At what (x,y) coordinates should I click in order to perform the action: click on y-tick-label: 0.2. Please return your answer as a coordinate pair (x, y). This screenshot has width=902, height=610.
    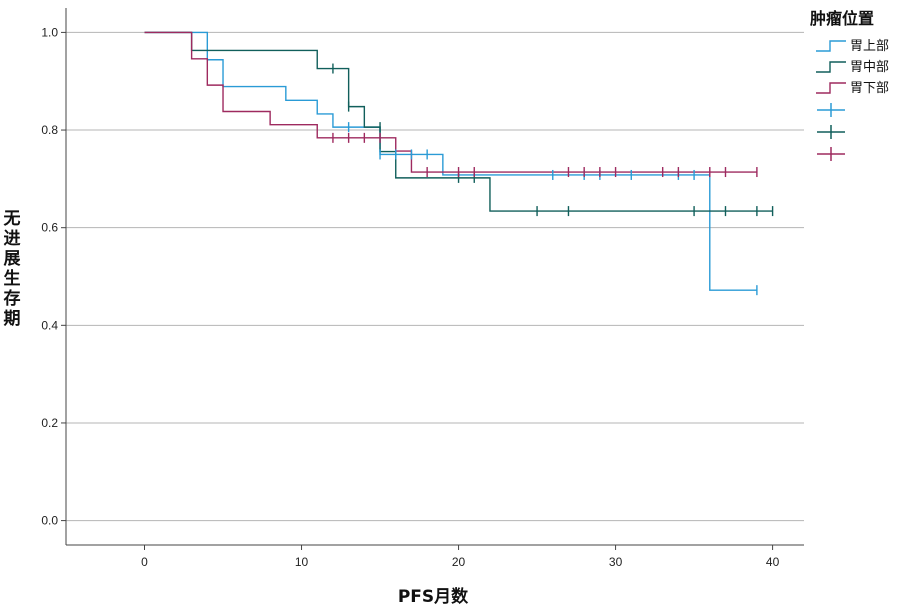
    Looking at the image, I should click on (49, 423).